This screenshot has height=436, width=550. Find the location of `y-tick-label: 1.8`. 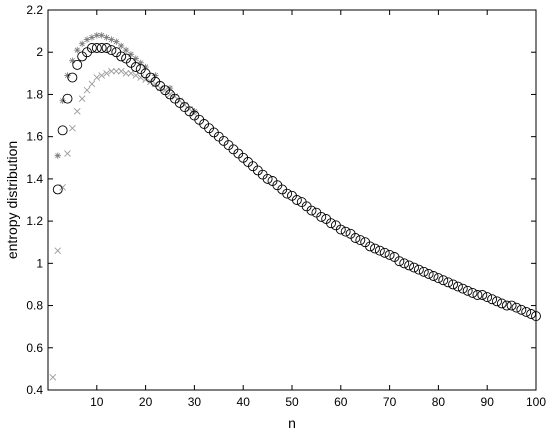

y-tick-label: 1.8 is located at coordinates (34, 94).